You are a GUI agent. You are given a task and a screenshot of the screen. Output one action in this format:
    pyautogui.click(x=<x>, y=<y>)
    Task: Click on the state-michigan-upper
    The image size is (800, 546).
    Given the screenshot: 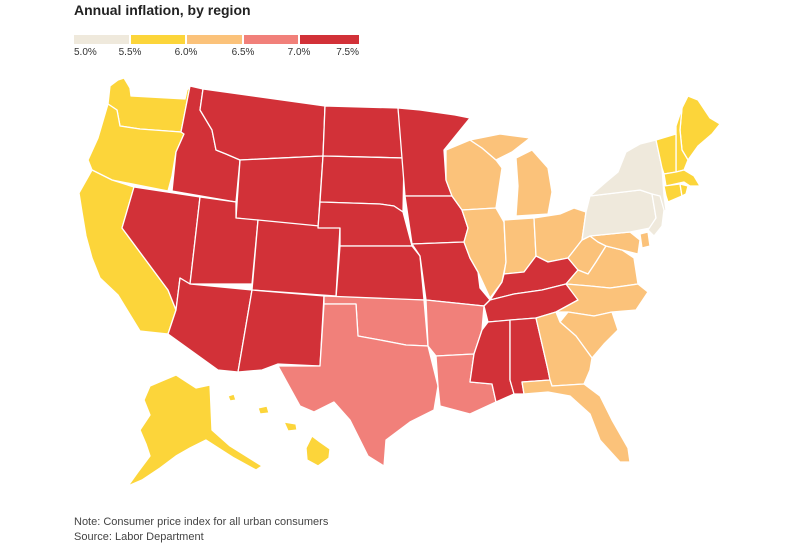 What is the action you would take?
    pyautogui.click(x=500, y=147)
    